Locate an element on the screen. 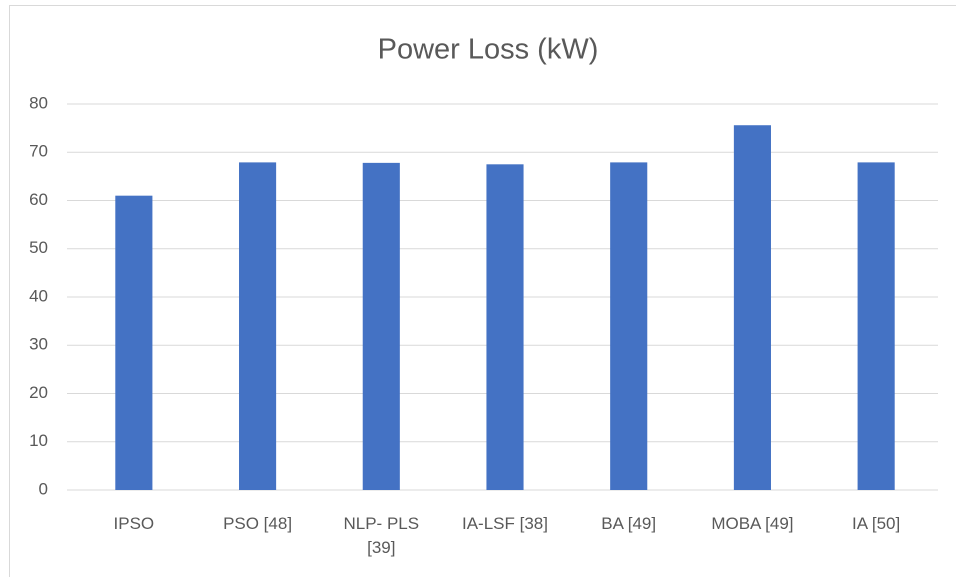 The width and height of the screenshot is (956, 577). x-tick-label: BA [49] is located at coordinates (629, 523).